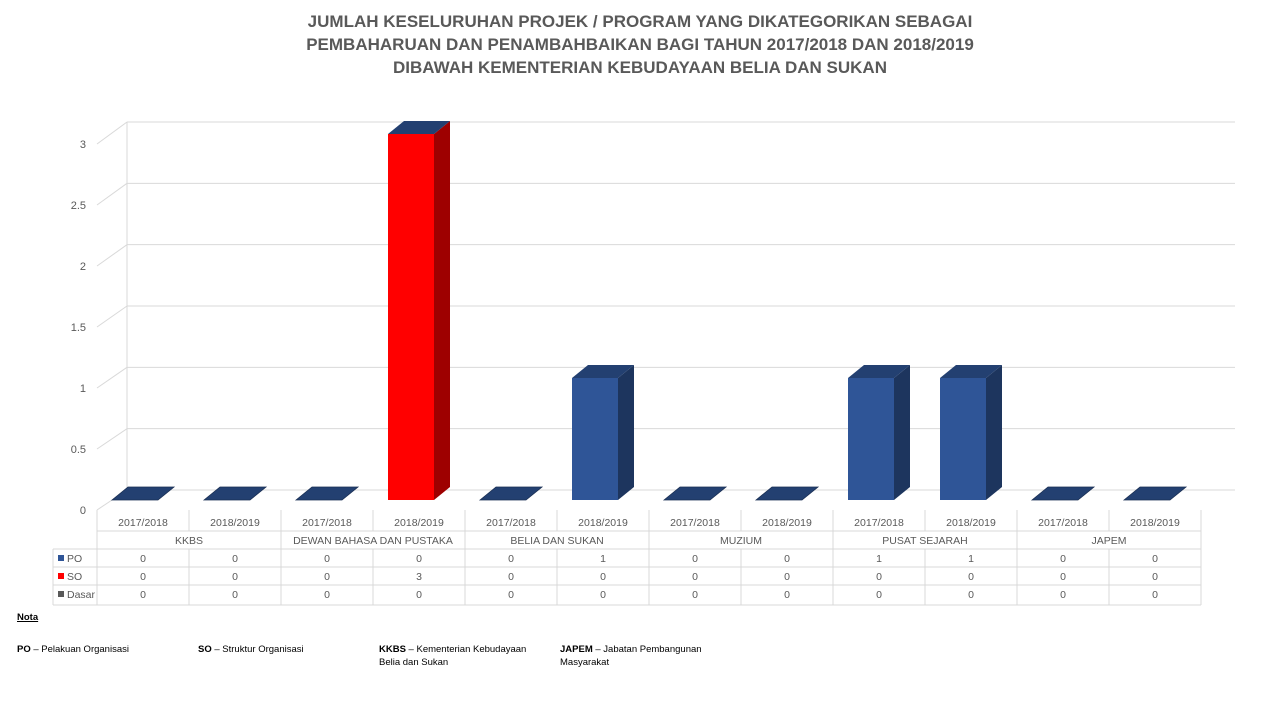  Describe the element at coordinates (1155, 577) in the screenshot. I see `data-label-so-11: 0` at that location.